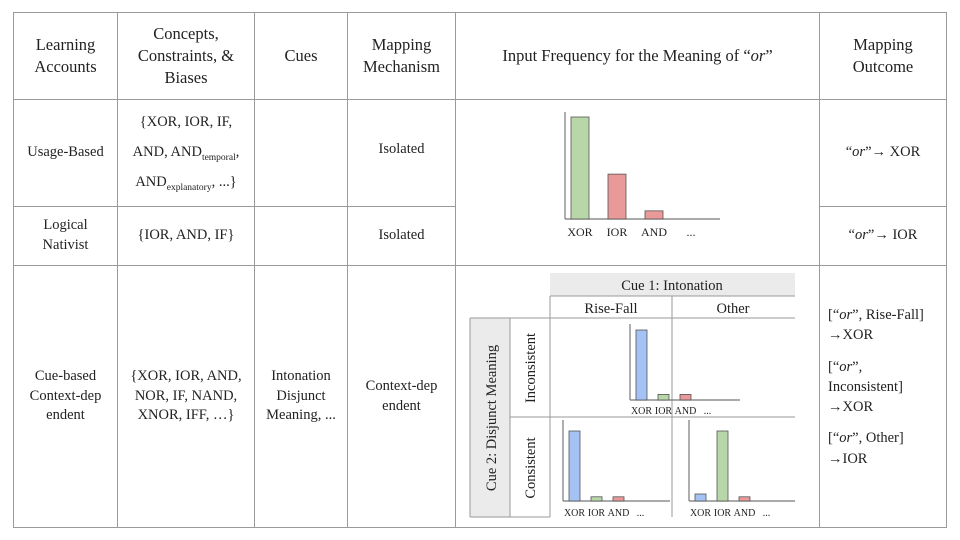 Image resolution: width=960 pixels, height=540 pixels. What do you see at coordinates (641, 411) in the screenshot?
I see `chart-rise-fall-inconsistent-tick-0: XOR` at bounding box center [641, 411].